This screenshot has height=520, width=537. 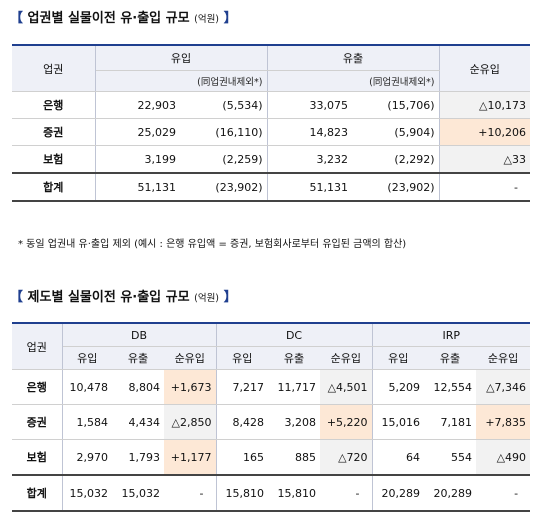 What do you see at coordinates (138, 493) in the screenshot?
I see `db-total-outflow: 15,032` at bounding box center [138, 493].